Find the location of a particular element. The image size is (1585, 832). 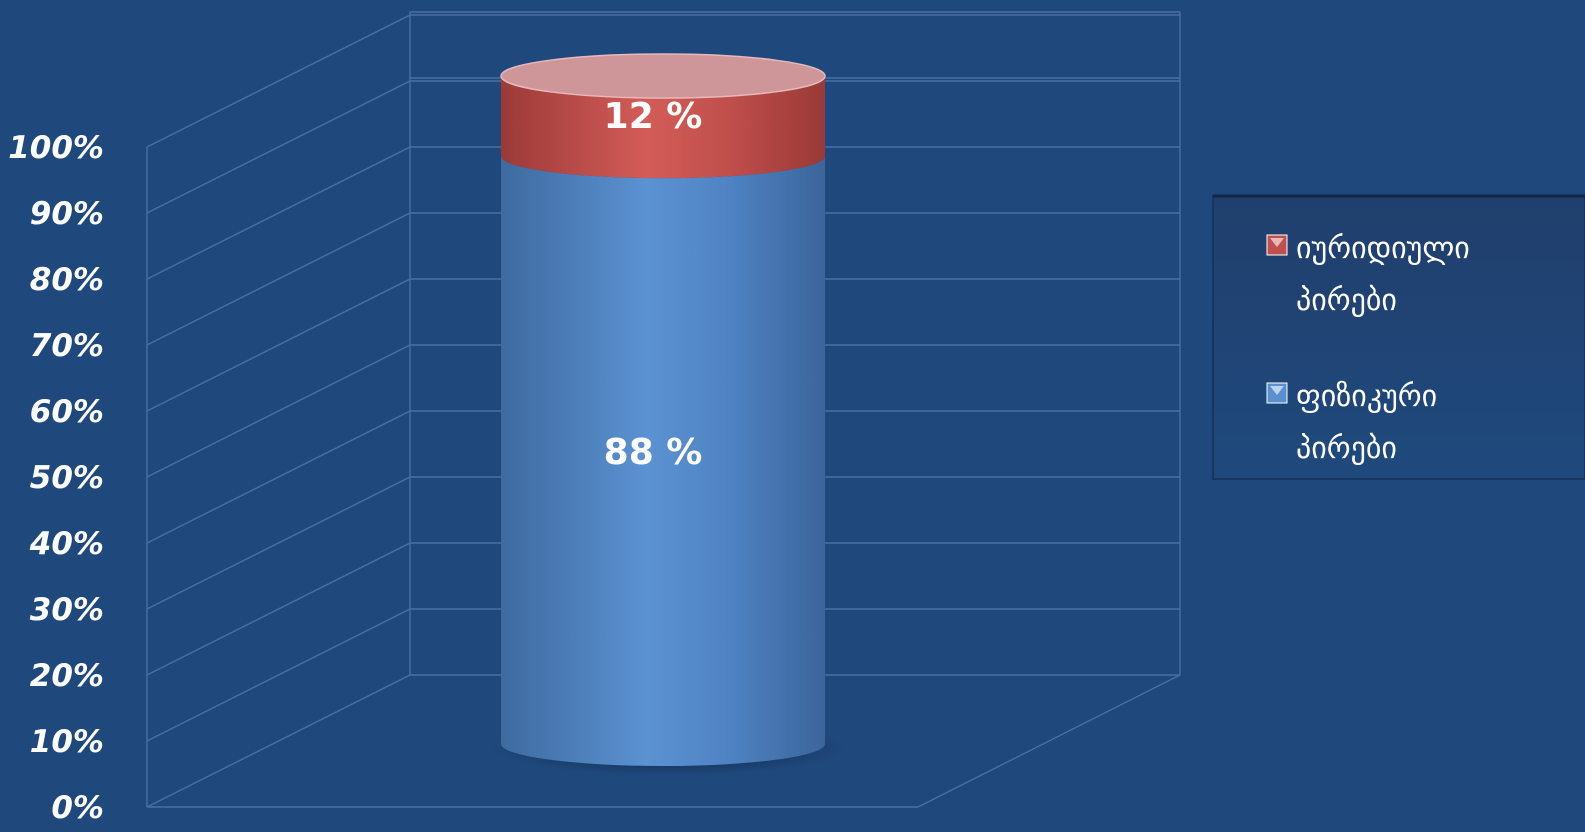

y-tick-label: 70% is located at coordinates (67, 346).